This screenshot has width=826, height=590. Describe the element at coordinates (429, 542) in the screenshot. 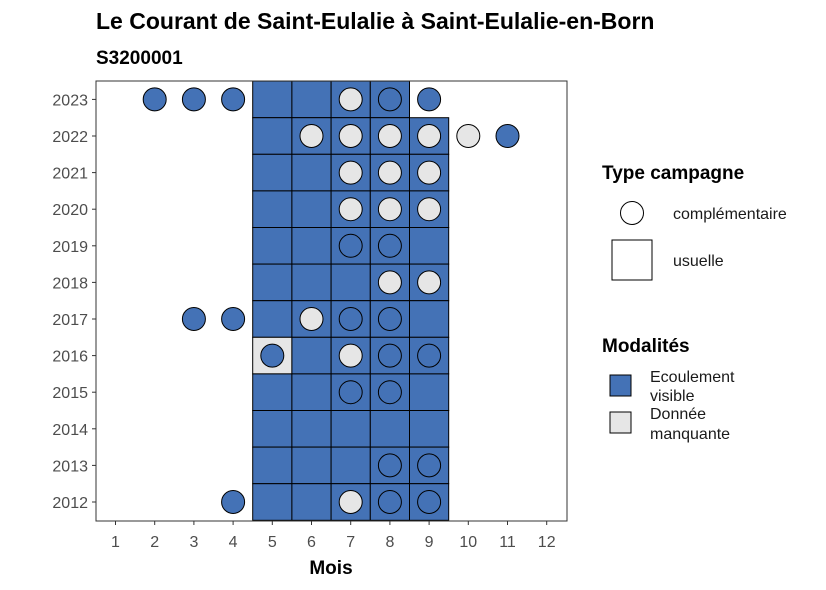

I see `x-tick-label-9: 9` at that location.